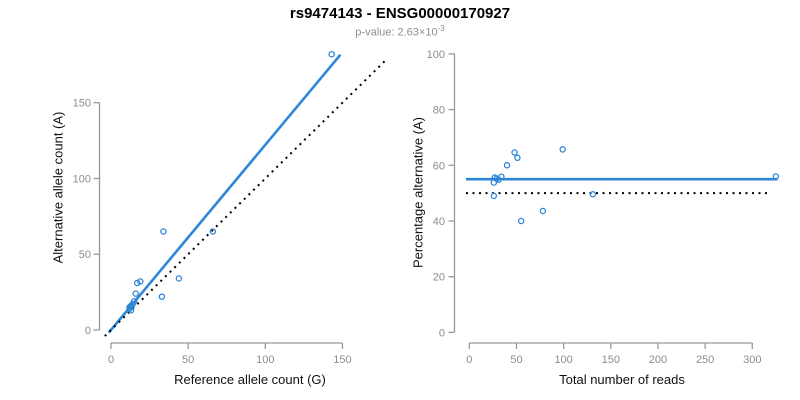 This screenshot has width=800, height=400. I want to click on plot-subtitle: p-value: 2.63×10-3, so click(400, 31).